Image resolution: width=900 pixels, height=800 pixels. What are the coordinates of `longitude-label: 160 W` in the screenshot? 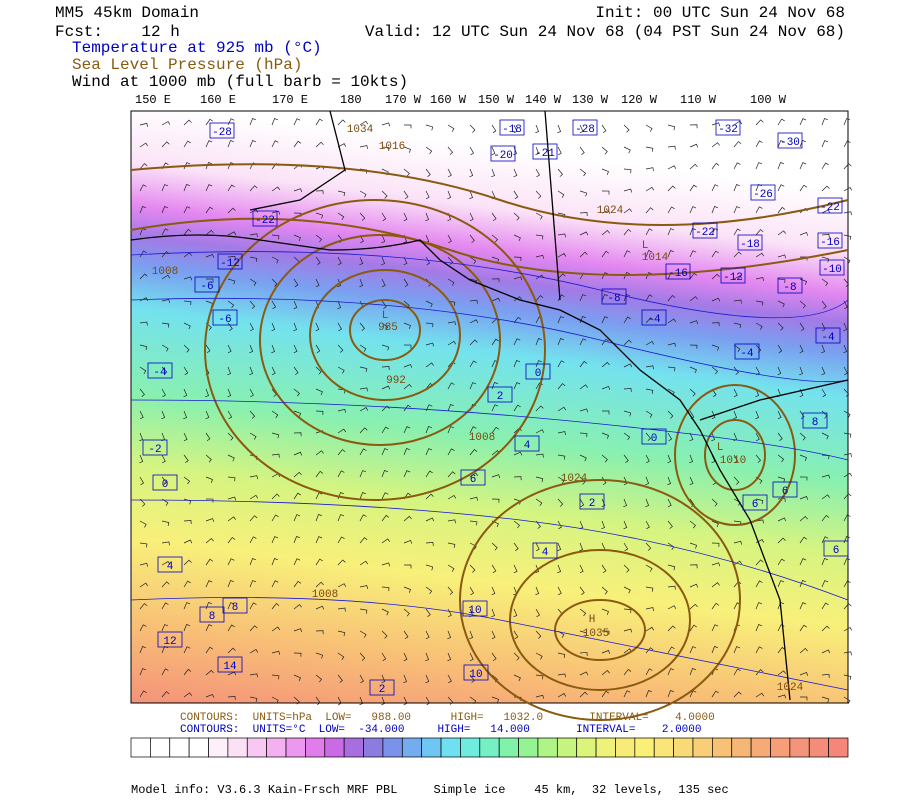 It's located at (448, 100).